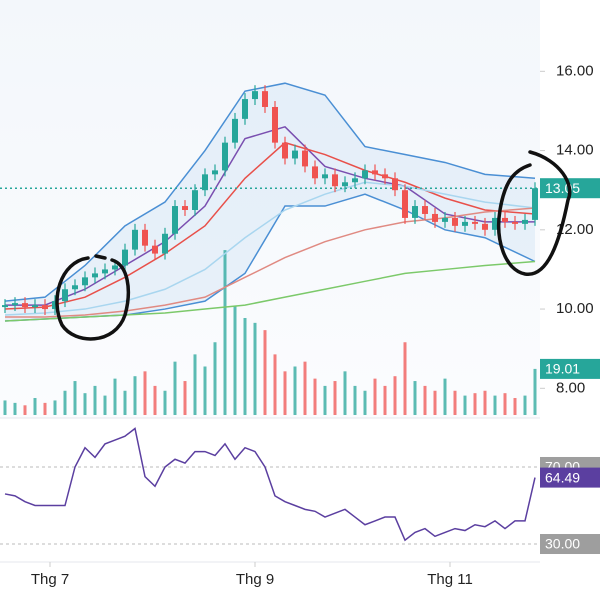 The width and height of the screenshot is (600, 600). I want to click on x-tick-label: Thg 11, so click(450, 579).